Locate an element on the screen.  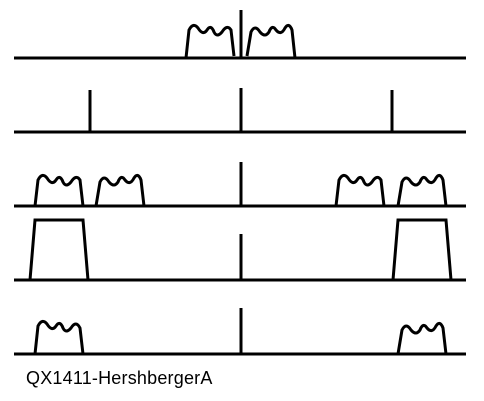
row-1-lower-sideband is located at coordinates (210, 41).